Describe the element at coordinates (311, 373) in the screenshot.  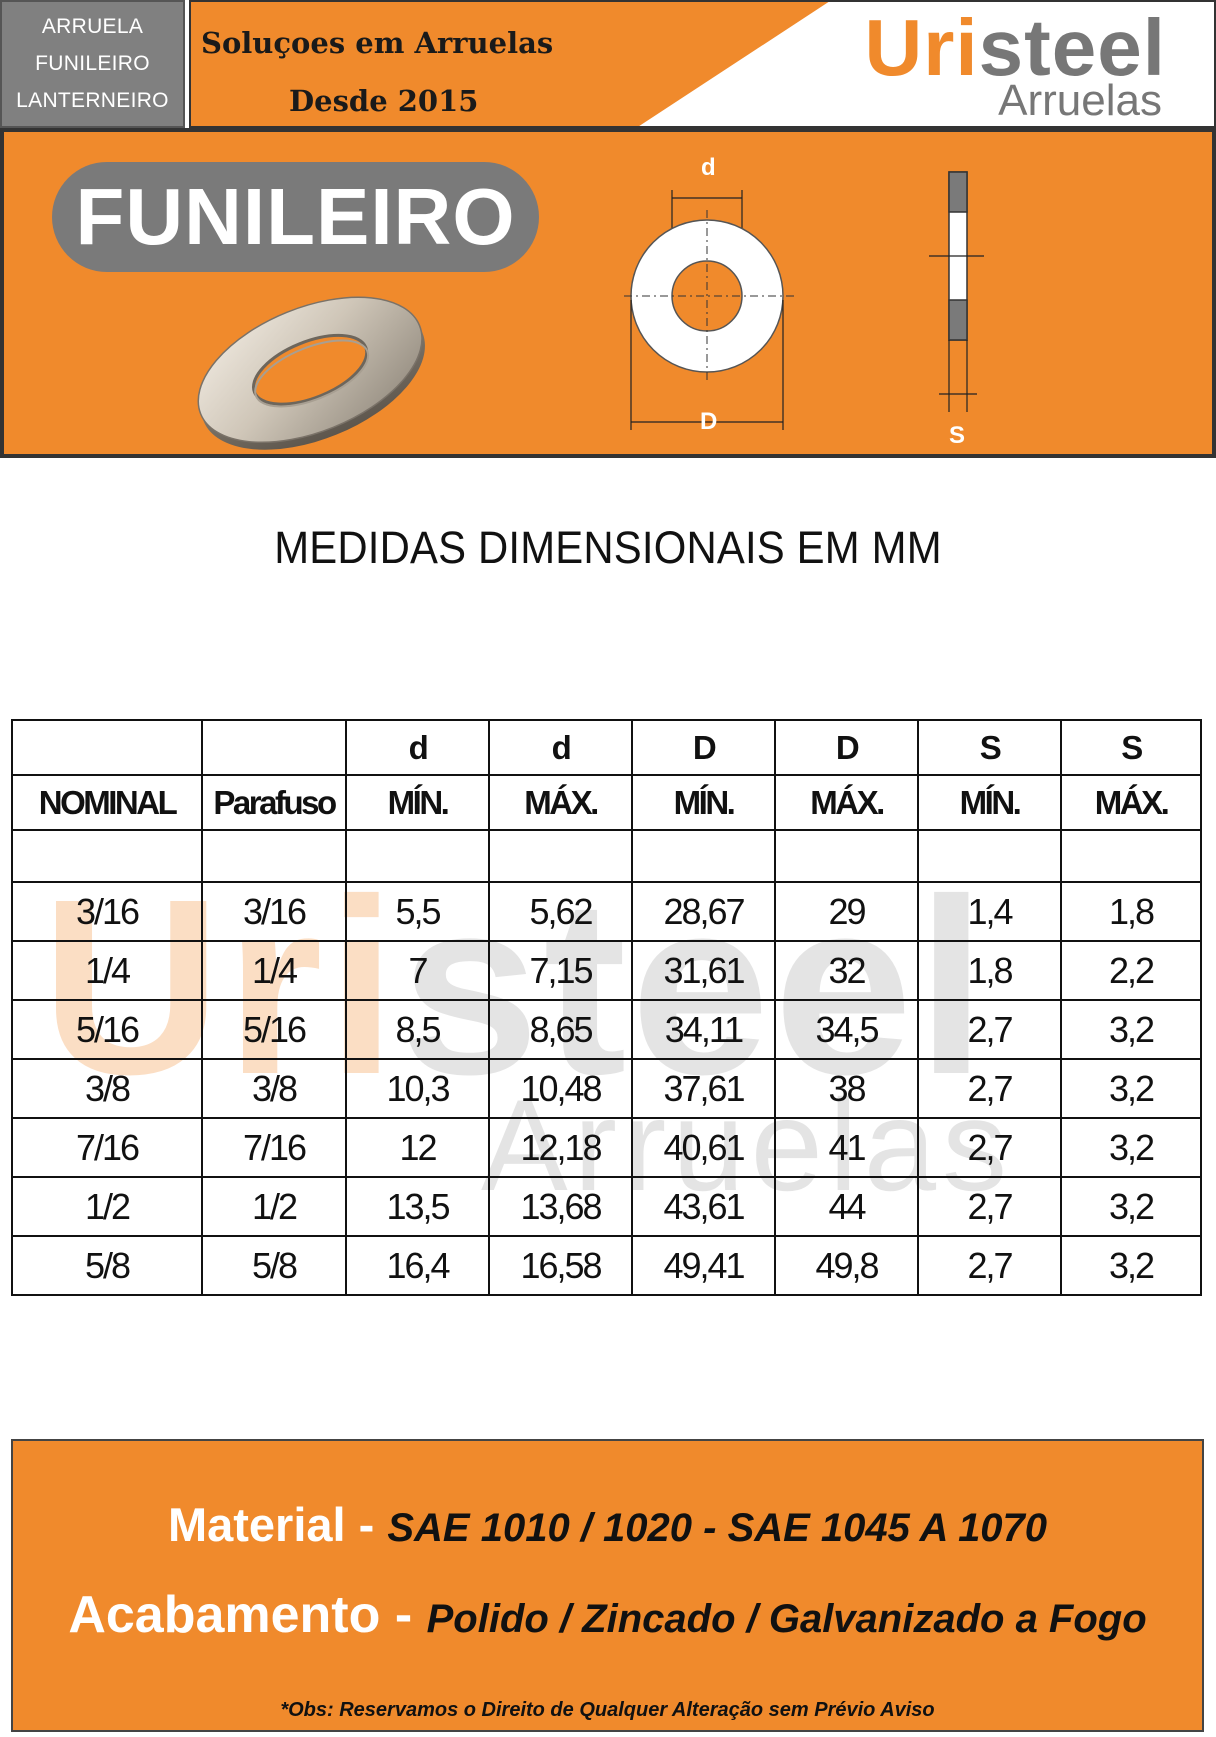
I see `washer-photo` at that location.